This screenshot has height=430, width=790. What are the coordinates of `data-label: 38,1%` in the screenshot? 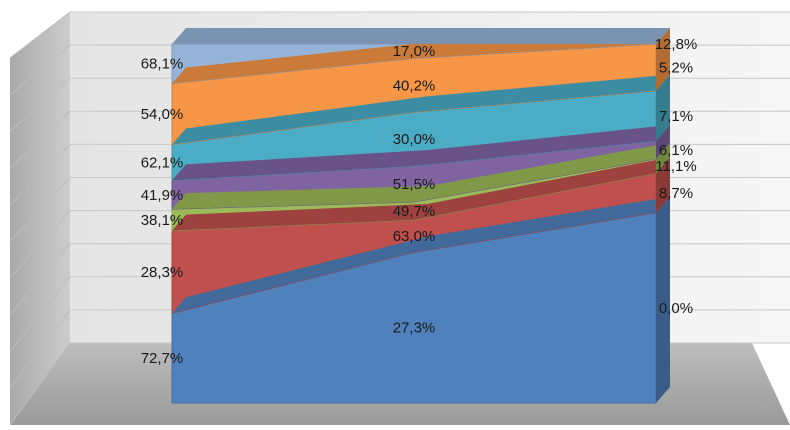 It's located at (162, 220).